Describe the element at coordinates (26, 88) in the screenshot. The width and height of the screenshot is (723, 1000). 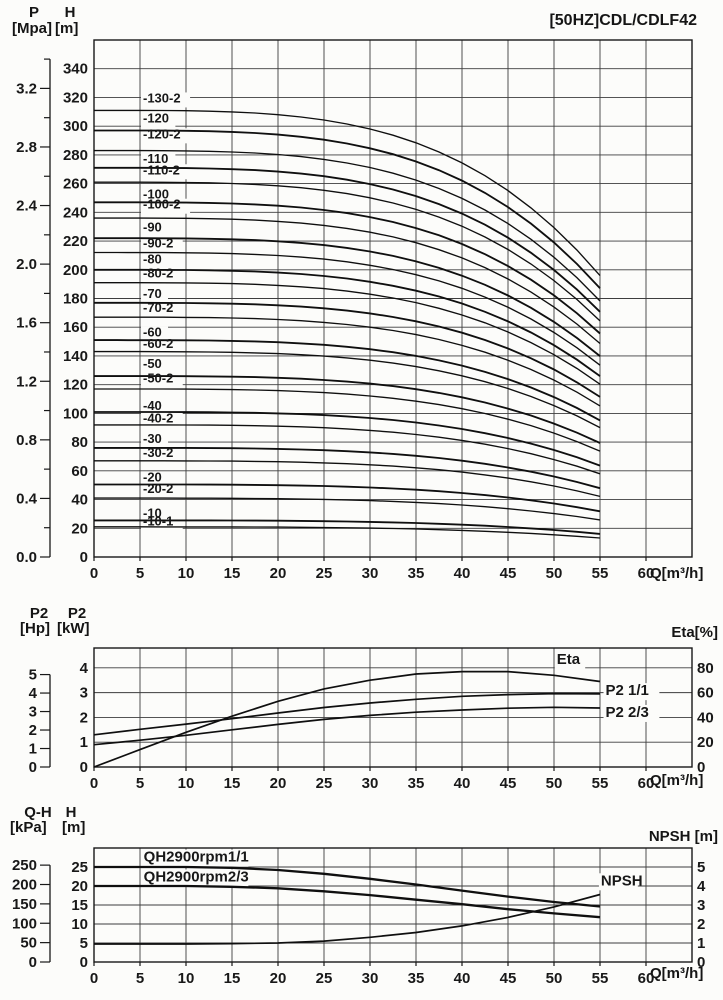
I see `secondary-axis-tick-label: 3.2` at that location.